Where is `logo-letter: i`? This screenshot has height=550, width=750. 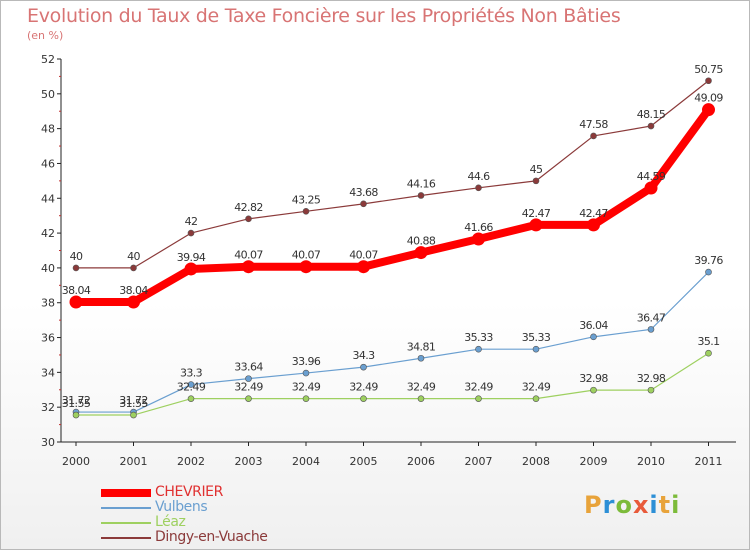
logo-letter: i is located at coordinates (654, 505).